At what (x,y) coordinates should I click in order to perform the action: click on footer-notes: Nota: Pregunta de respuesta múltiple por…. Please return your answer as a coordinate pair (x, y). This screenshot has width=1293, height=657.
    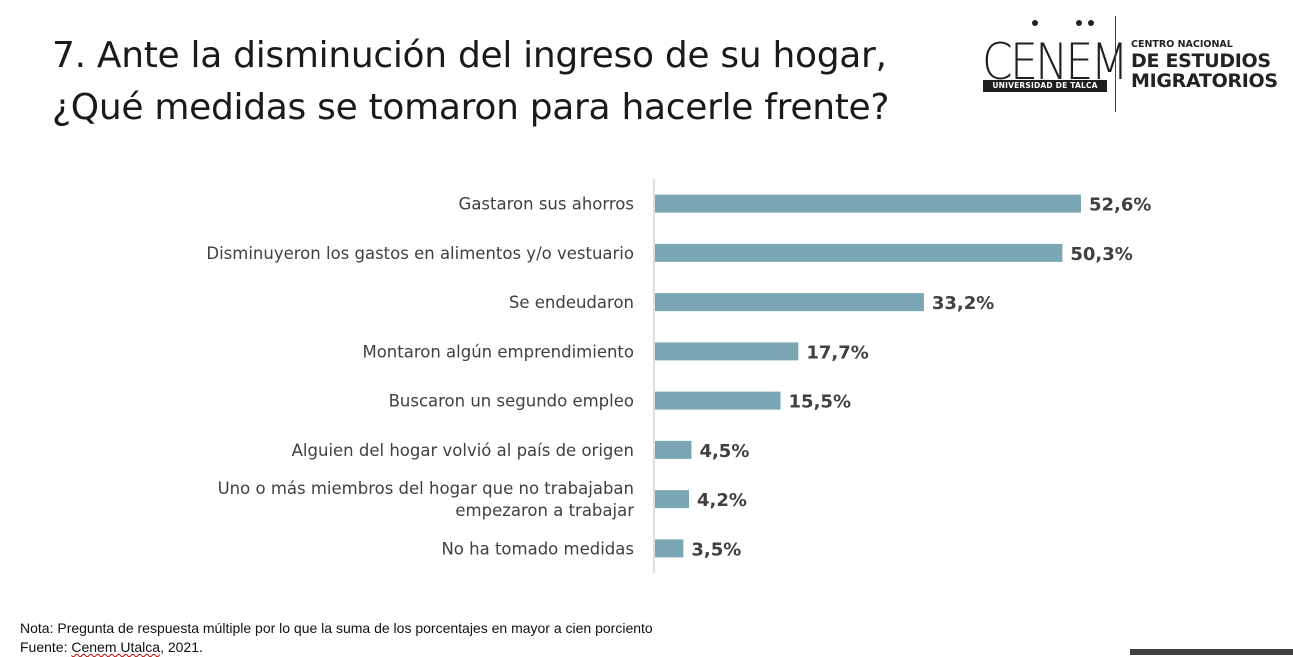
    Looking at the image, I should click on (336, 638).